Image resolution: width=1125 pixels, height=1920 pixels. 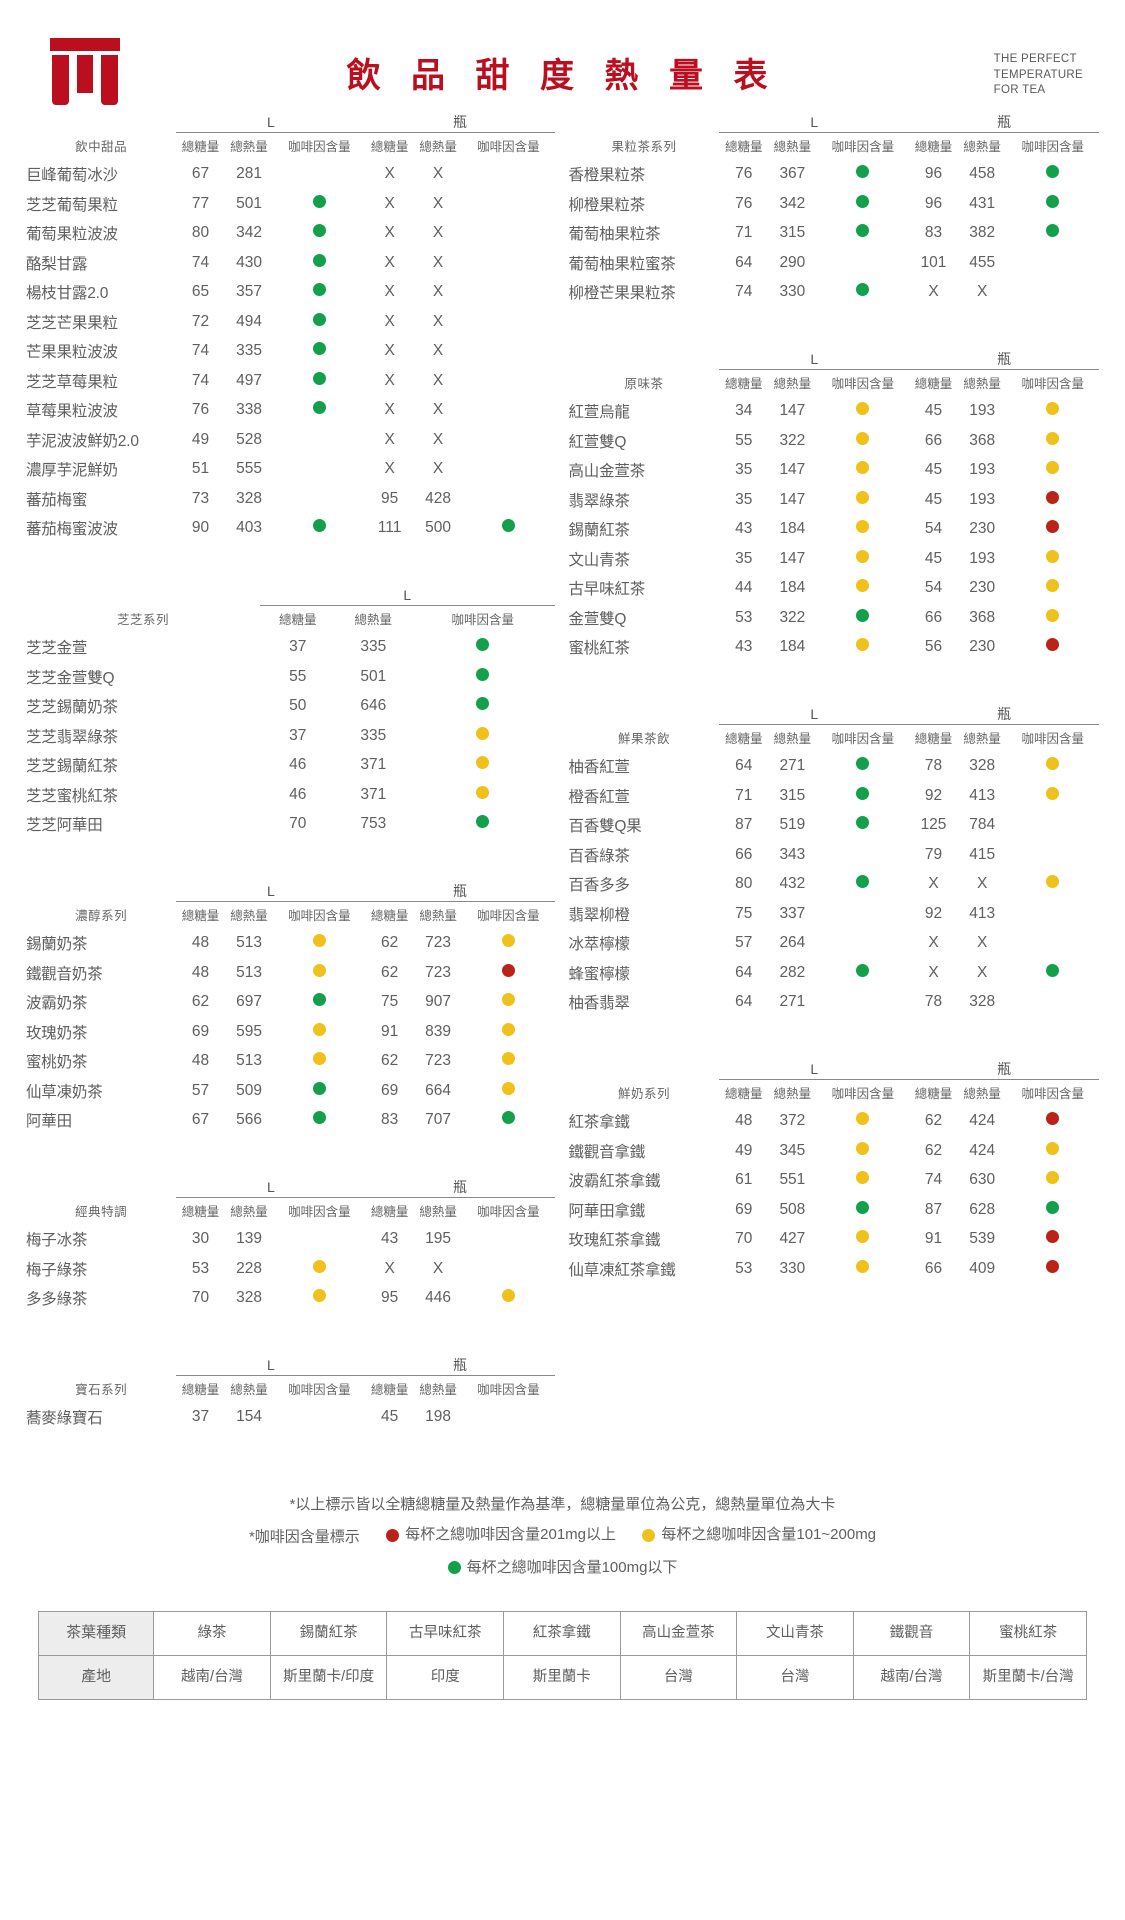 I want to click on calories-bottle-value: 431, so click(x=982, y=203).